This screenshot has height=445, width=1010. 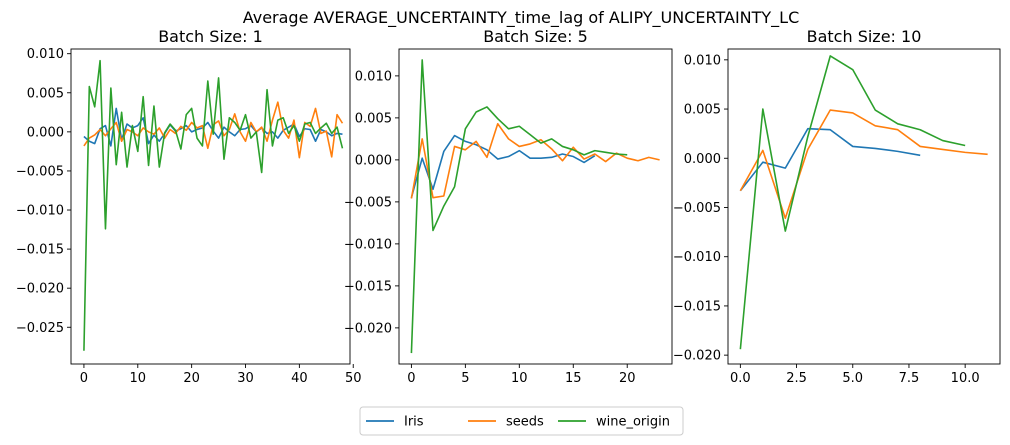 I want to click on x-tick-label: 15, so click(x=573, y=378).